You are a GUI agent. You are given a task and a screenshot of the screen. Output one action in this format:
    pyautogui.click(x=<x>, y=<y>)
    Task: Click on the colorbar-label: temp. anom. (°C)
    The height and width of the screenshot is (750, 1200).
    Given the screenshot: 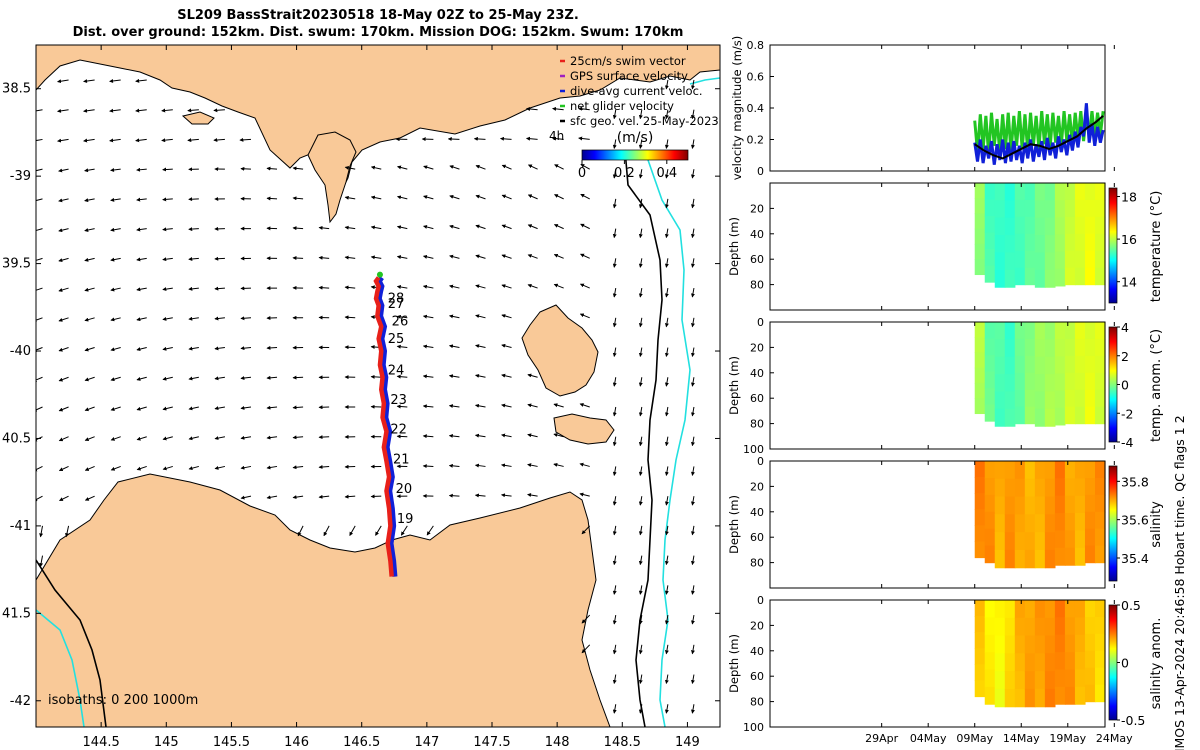 What is the action you would take?
    pyautogui.click(x=1156, y=385)
    